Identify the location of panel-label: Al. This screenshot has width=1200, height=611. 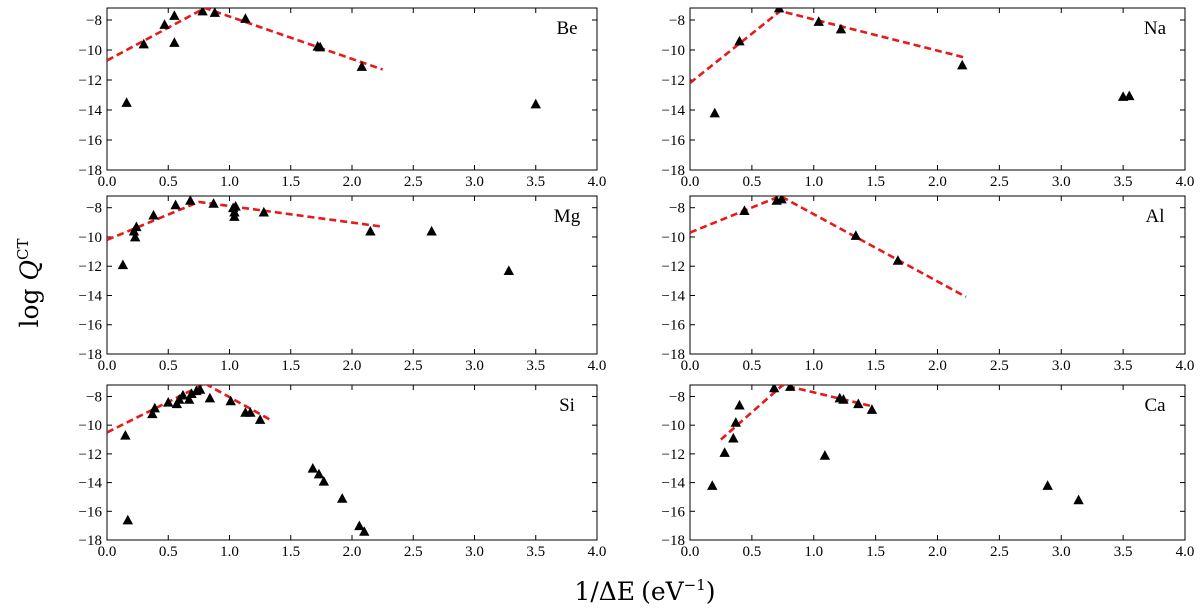
(1155, 216).